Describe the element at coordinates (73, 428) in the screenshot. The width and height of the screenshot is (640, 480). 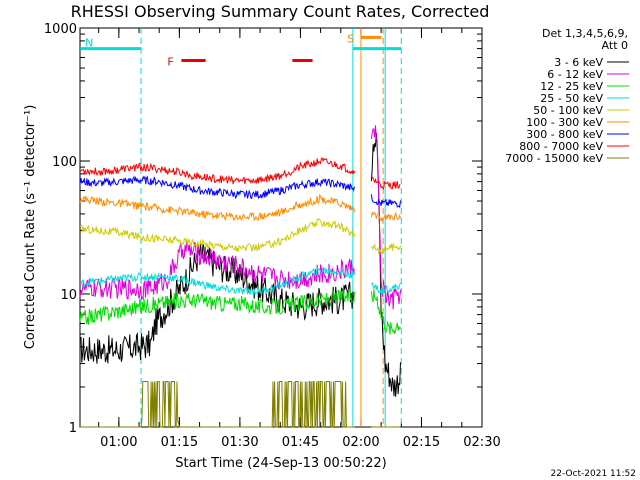
I see `y-tick-label: 1` at that location.